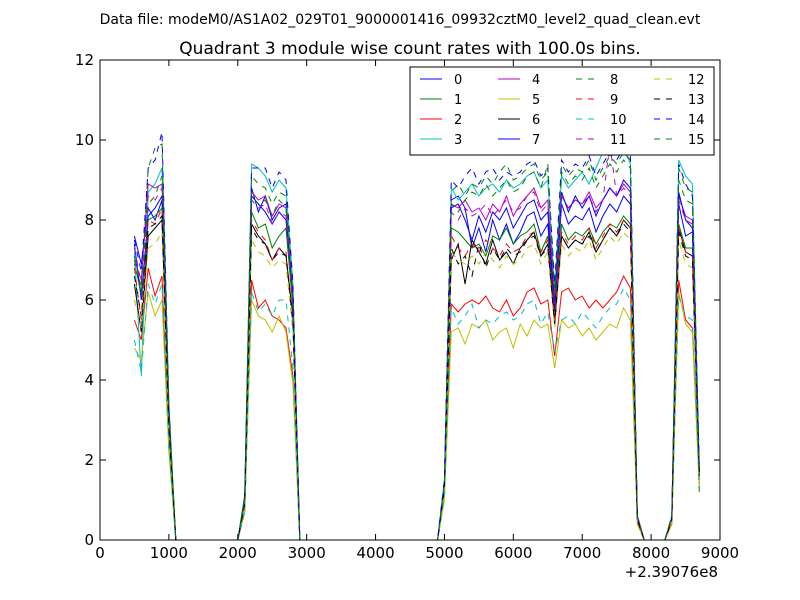 The image size is (800, 600). What do you see at coordinates (169, 553) in the screenshot?
I see `x-tick-label: 1000` at bounding box center [169, 553].